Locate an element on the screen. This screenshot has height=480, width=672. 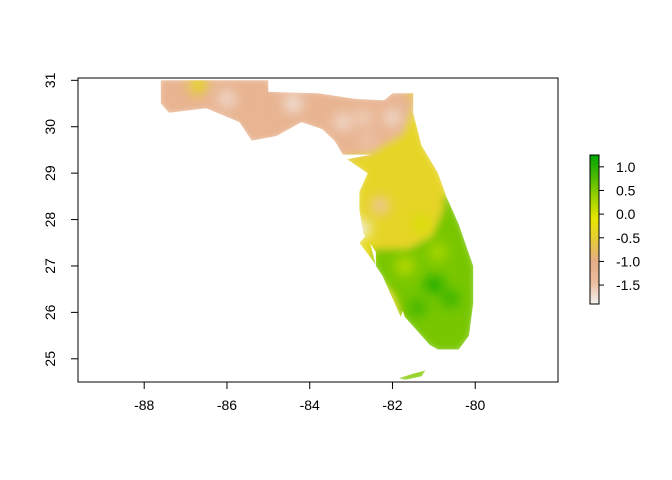
x-tick-label: -86 is located at coordinates (227, 405).